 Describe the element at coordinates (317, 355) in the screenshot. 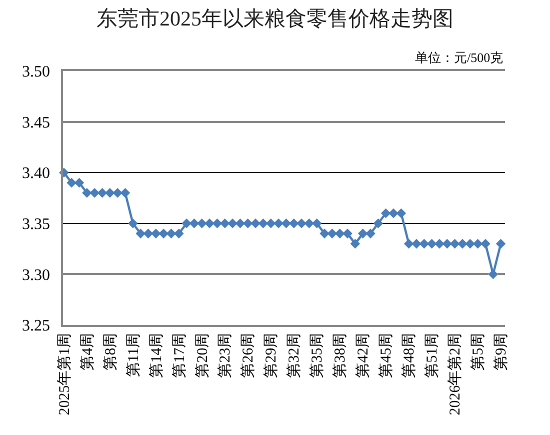

I see `x-tick-label: 第35周` at that location.